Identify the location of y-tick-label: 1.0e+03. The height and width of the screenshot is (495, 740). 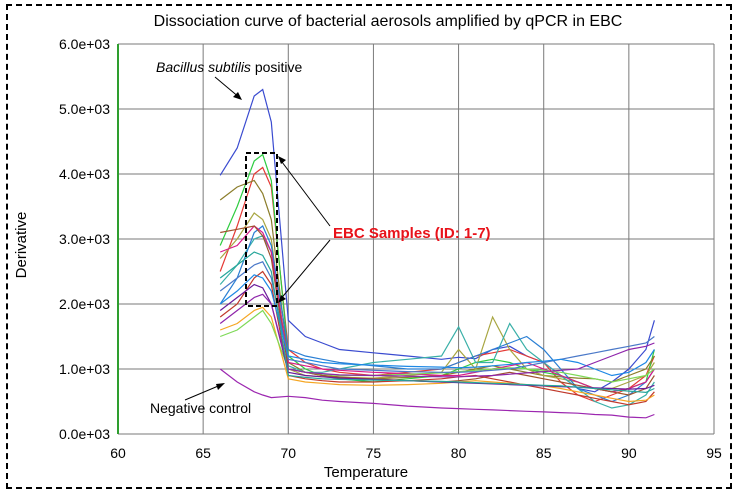
(84, 369).